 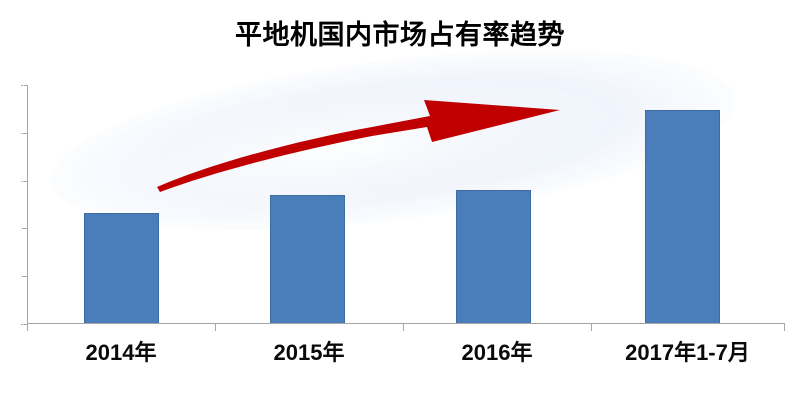 What do you see at coordinates (687, 352) in the screenshot?
I see `x-label-2017-1-7: 2017年1-7月` at bounding box center [687, 352].